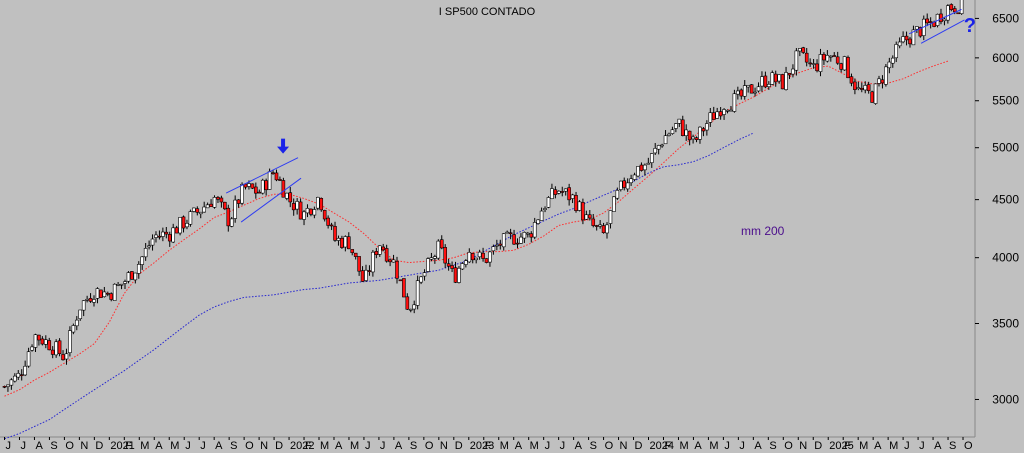 The width and height of the screenshot is (1024, 453). I want to click on y-tick-label: 3000, so click(1005, 399).